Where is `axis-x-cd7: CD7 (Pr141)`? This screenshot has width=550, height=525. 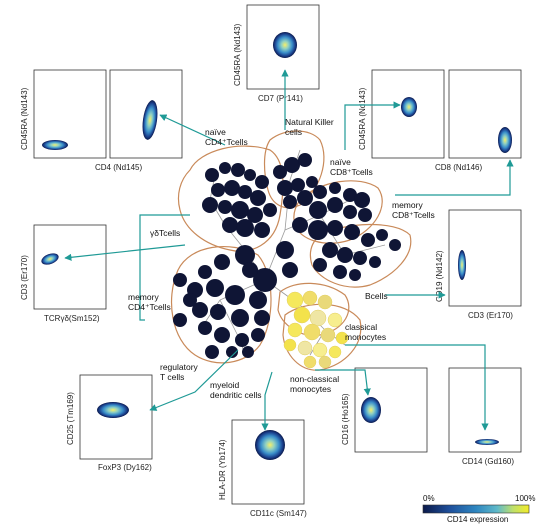
axis-x-cd7: CD7 (Pr141) is located at coordinates (280, 98).